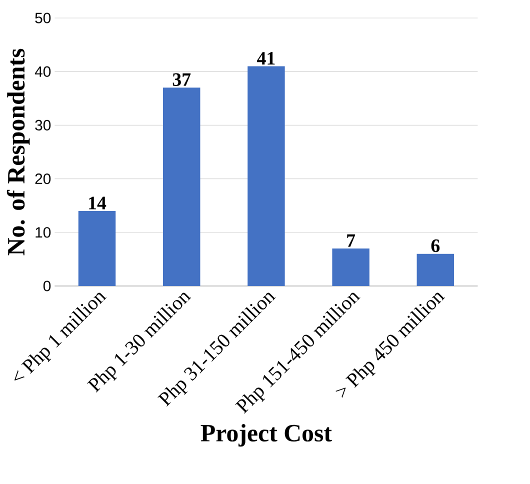 This screenshot has width=530, height=484. What do you see at coordinates (435, 245) in the screenshot?
I see `data-label: 6` at bounding box center [435, 245].